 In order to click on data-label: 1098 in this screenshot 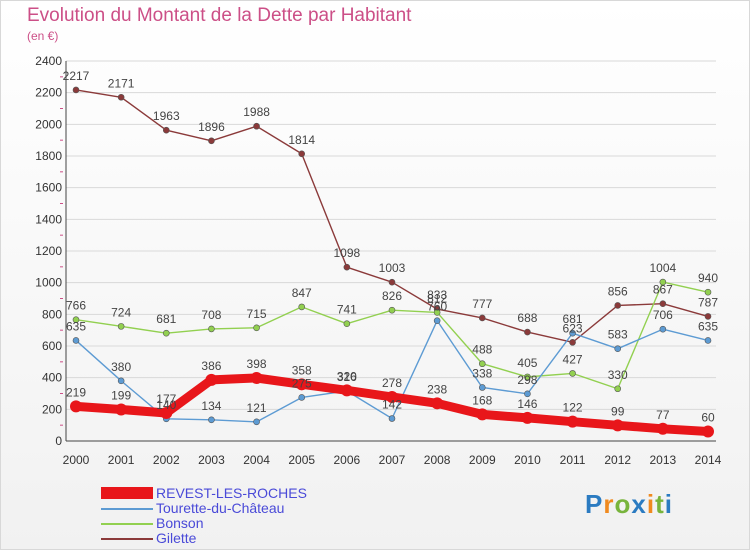, I will do `click(347, 253)`.